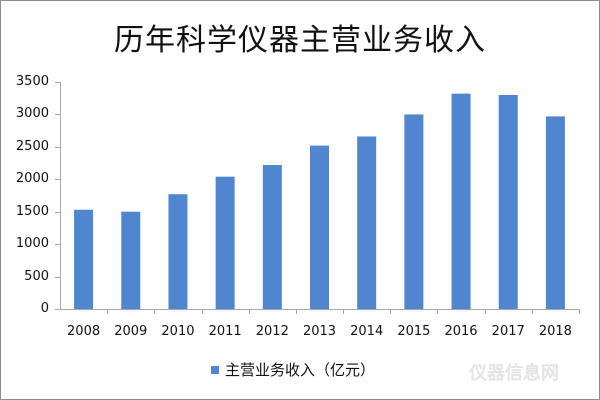 The height and width of the screenshot is (400, 600). Describe the element at coordinates (178, 331) in the screenshot. I see `x-tick-label: 2010` at that location.